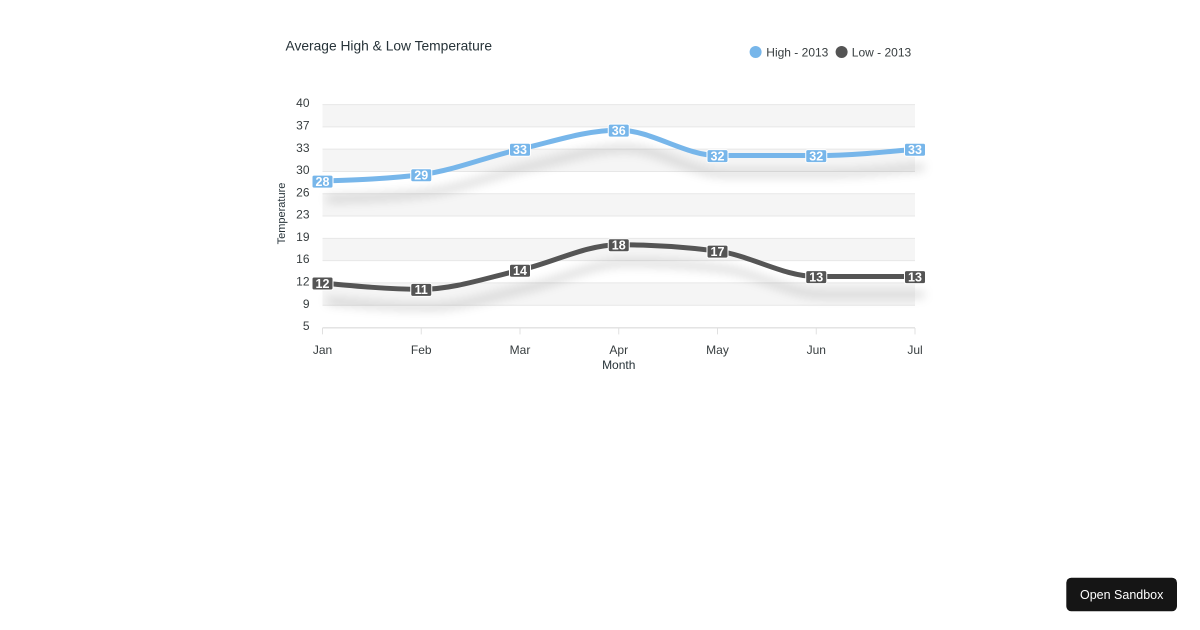 The height and width of the screenshot is (630, 1200). I want to click on svg-text: 18, so click(619, 246).